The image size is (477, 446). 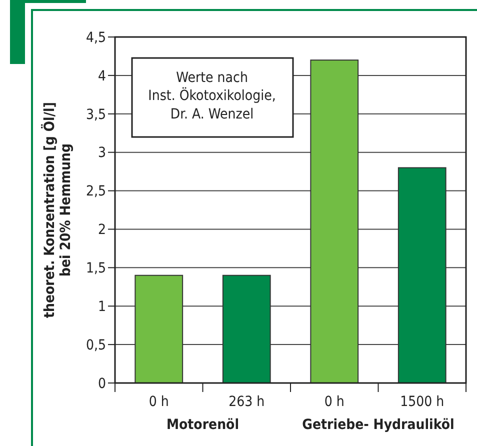 What do you see at coordinates (246, 402) in the screenshot?
I see `x-tick-label: 263 h` at bounding box center [246, 402].